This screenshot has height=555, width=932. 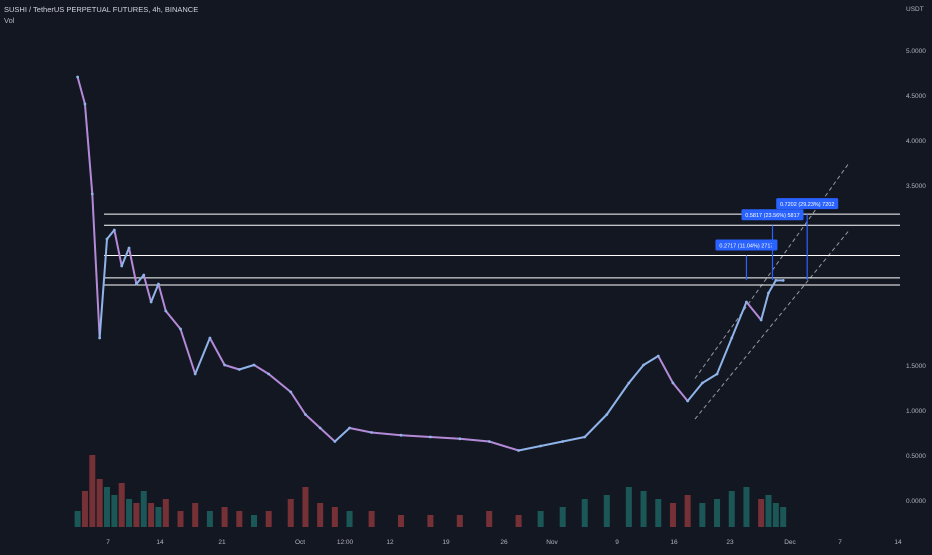 What do you see at coordinates (772, 215) in the screenshot?
I see `measure-box` at bounding box center [772, 215].